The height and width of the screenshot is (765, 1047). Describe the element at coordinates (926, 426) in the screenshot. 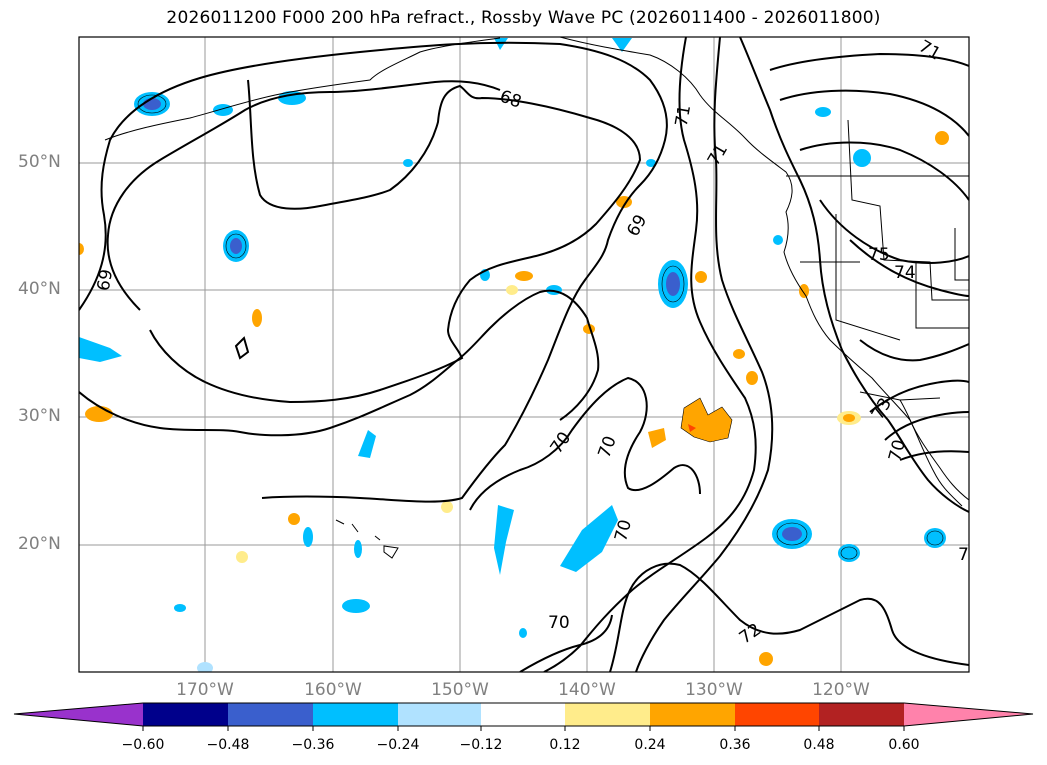

I see `contour-71-loop` at that location.